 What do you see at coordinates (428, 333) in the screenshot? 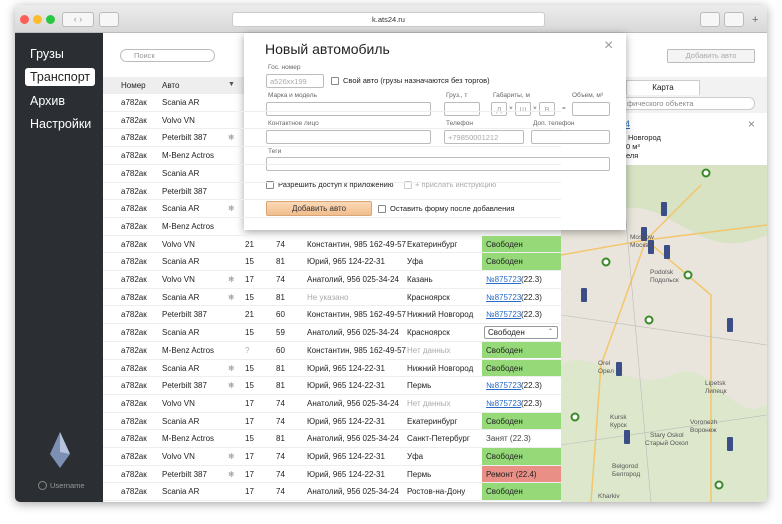
I see `cell-city: Красноярск` at bounding box center [428, 333].